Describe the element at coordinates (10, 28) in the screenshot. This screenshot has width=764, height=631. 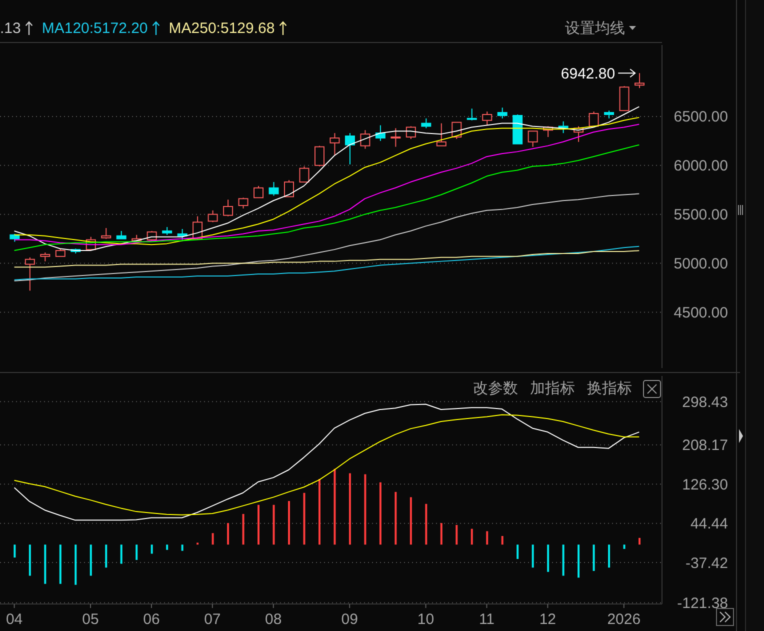
I see `legend-label: .13` at that location.